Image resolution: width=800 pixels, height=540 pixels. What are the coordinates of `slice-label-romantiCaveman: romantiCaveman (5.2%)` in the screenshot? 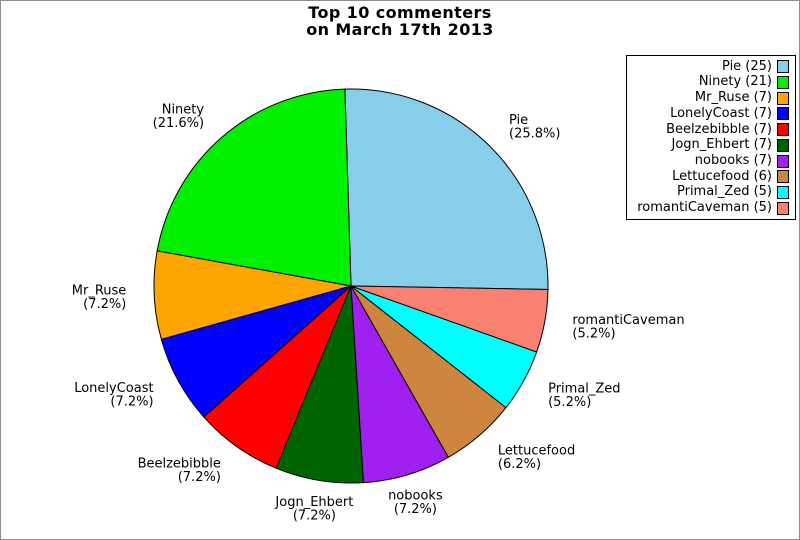 It's located at (628, 327).